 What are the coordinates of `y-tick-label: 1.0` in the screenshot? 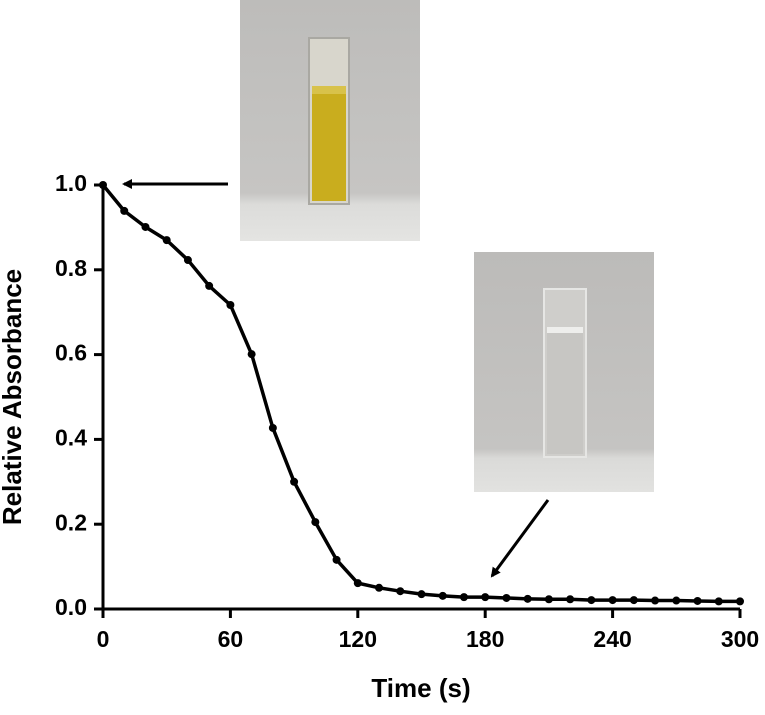 It's located at (71, 183).